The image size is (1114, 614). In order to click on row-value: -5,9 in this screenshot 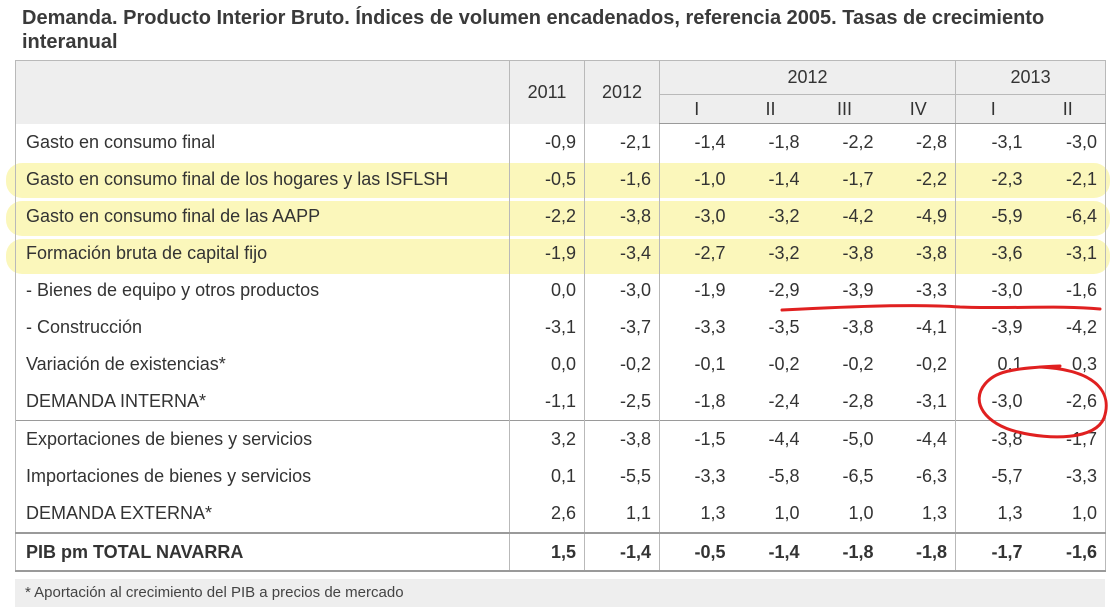, I will do `click(993, 216)`.